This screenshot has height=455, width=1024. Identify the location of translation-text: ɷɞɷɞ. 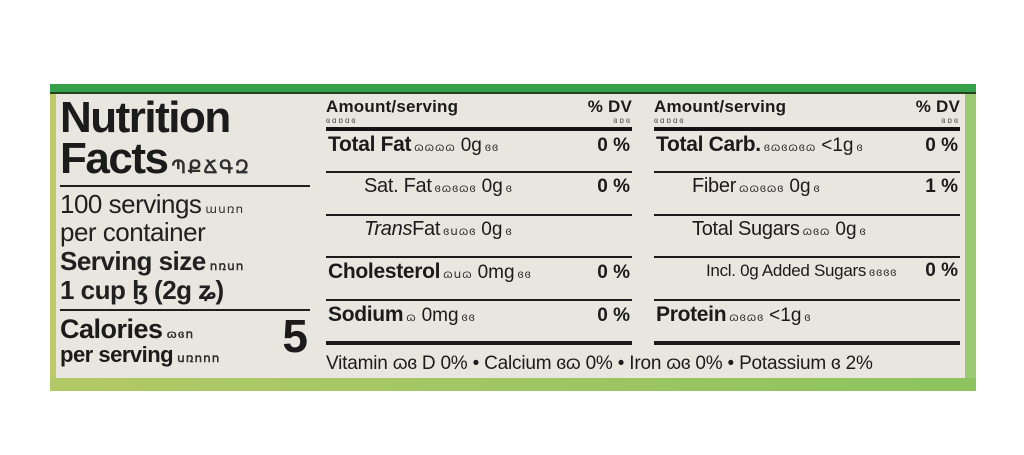
(747, 316).